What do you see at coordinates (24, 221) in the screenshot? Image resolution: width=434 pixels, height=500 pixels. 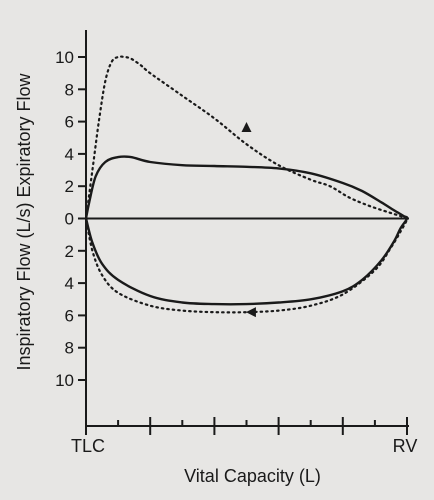 I see `y-axis-title: Inspiratory Flow (L/s) Expiratory Flow` at bounding box center [24, 221].